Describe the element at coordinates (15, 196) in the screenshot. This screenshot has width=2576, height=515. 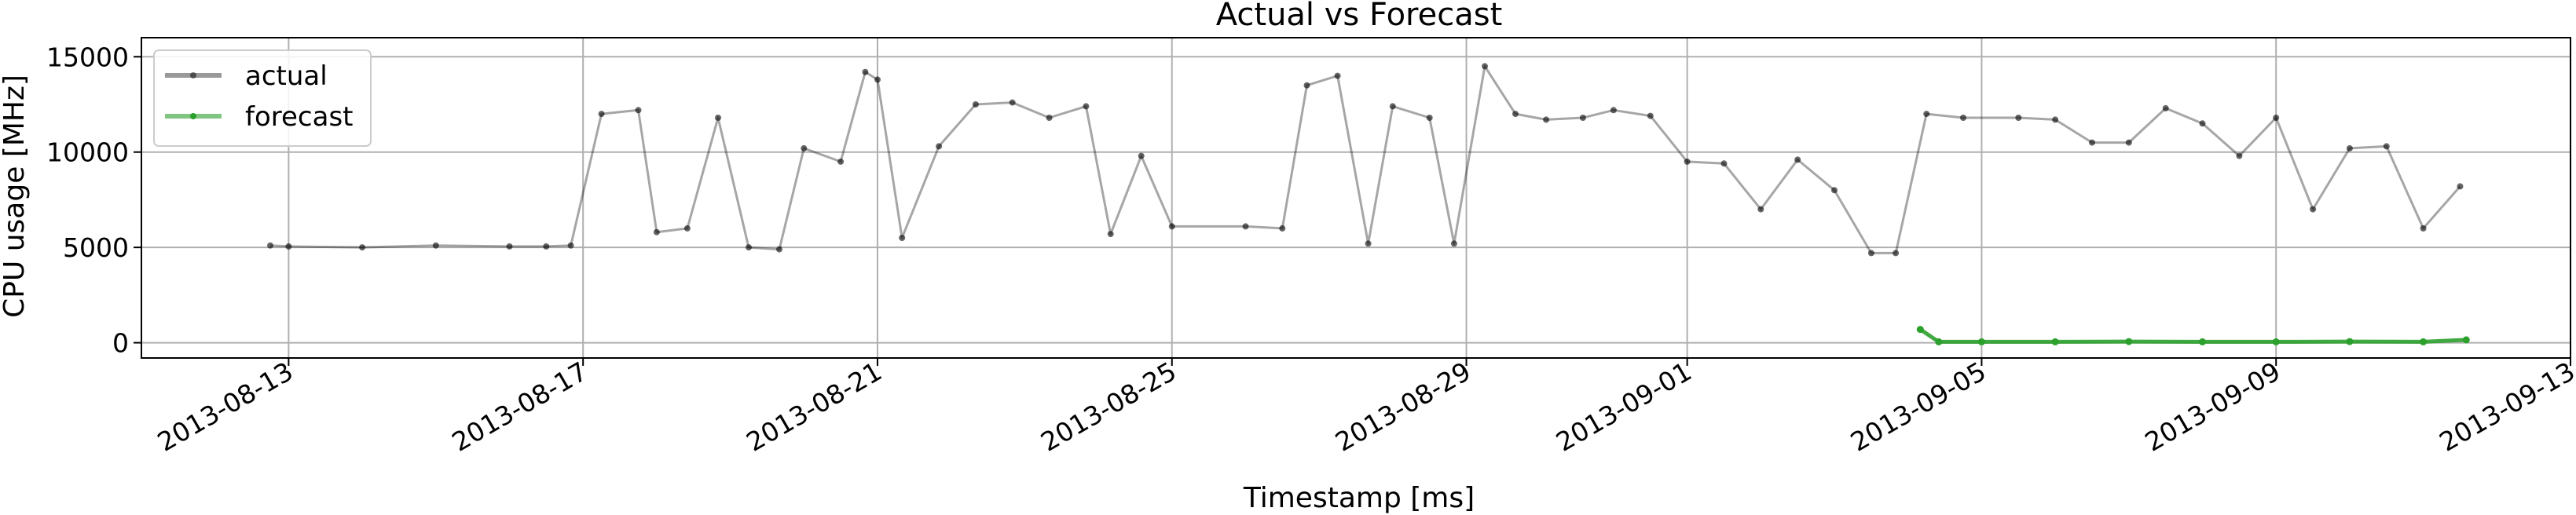
I see `y-axis-label: CPU usage [MHz]` at that location.